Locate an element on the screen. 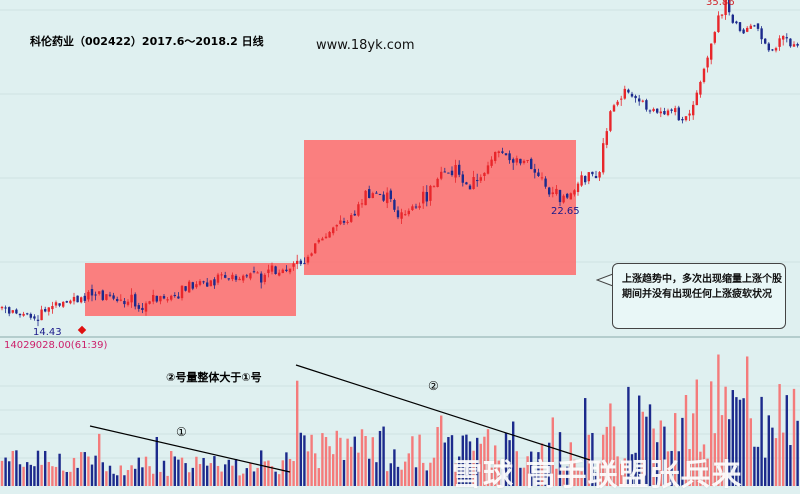 This screenshot has width=800, height=494. circle-1-marker: ① is located at coordinates (181, 432).